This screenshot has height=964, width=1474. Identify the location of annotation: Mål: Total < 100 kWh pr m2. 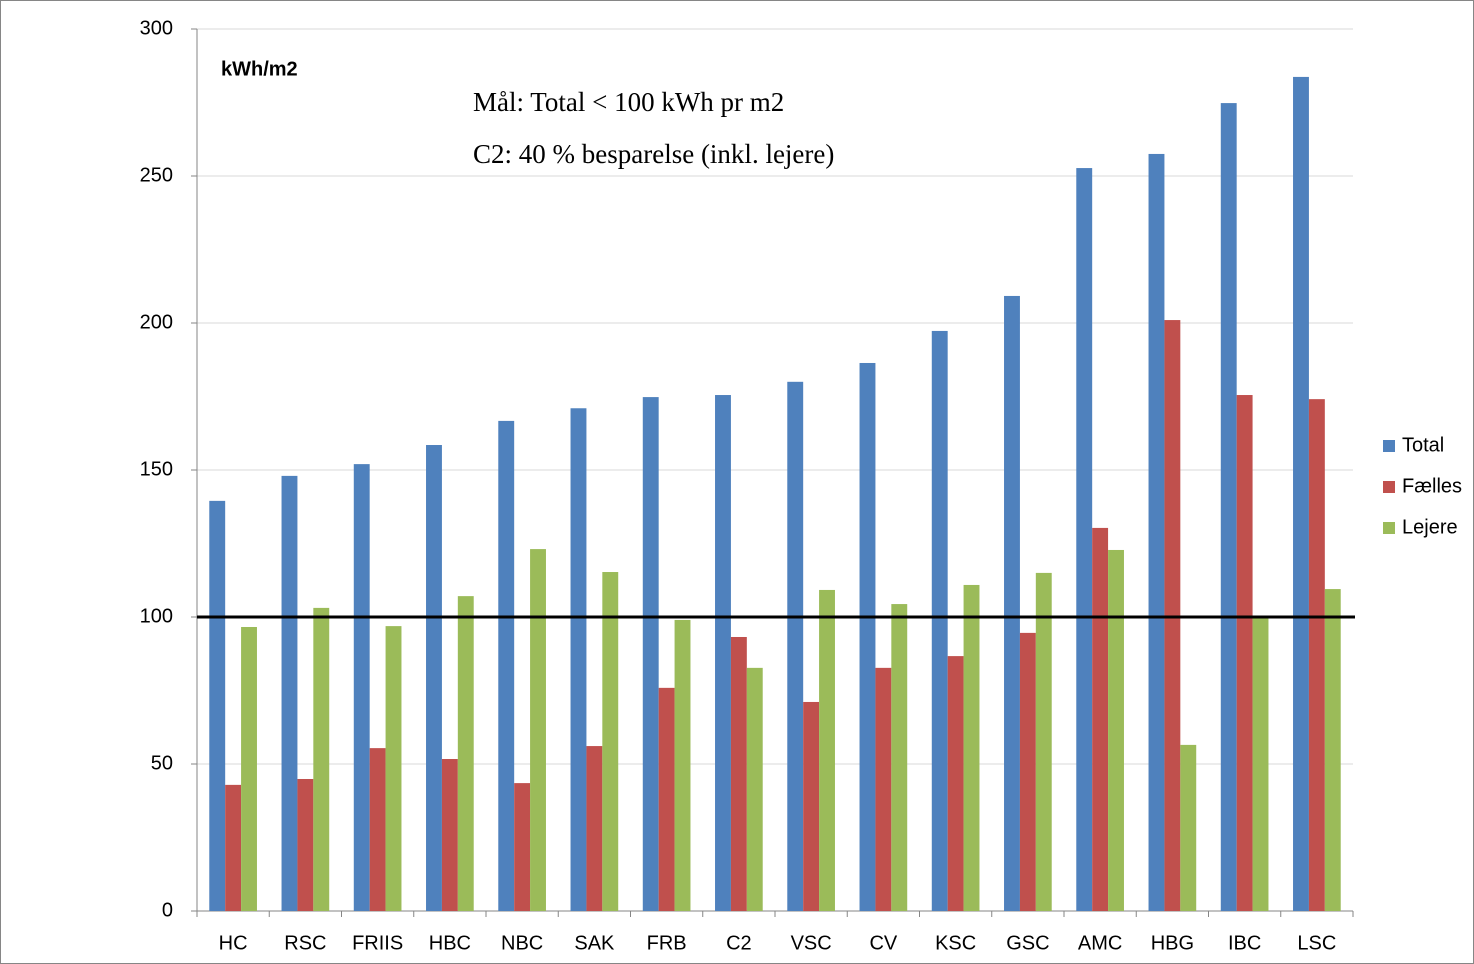
(628, 102).